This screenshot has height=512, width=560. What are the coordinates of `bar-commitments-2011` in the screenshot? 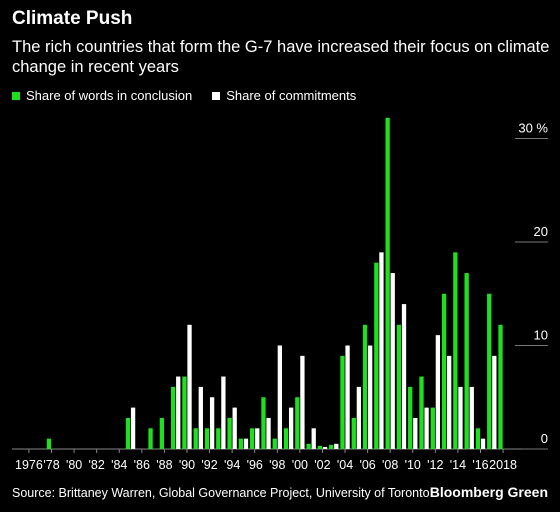 It's located at (426, 428).